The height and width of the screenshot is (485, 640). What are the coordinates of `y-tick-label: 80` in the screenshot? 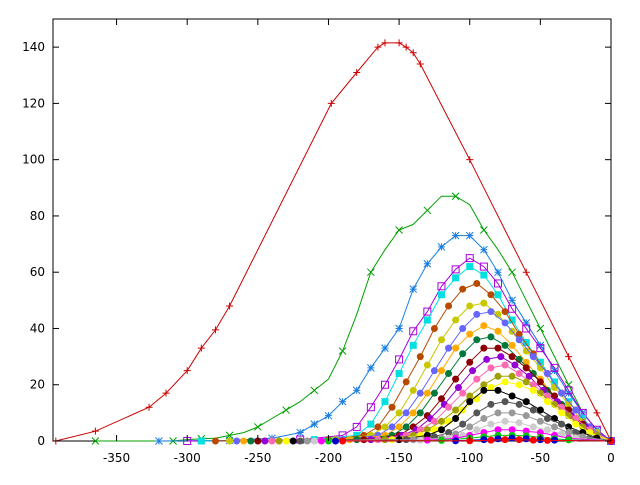 It's located at (37, 216).